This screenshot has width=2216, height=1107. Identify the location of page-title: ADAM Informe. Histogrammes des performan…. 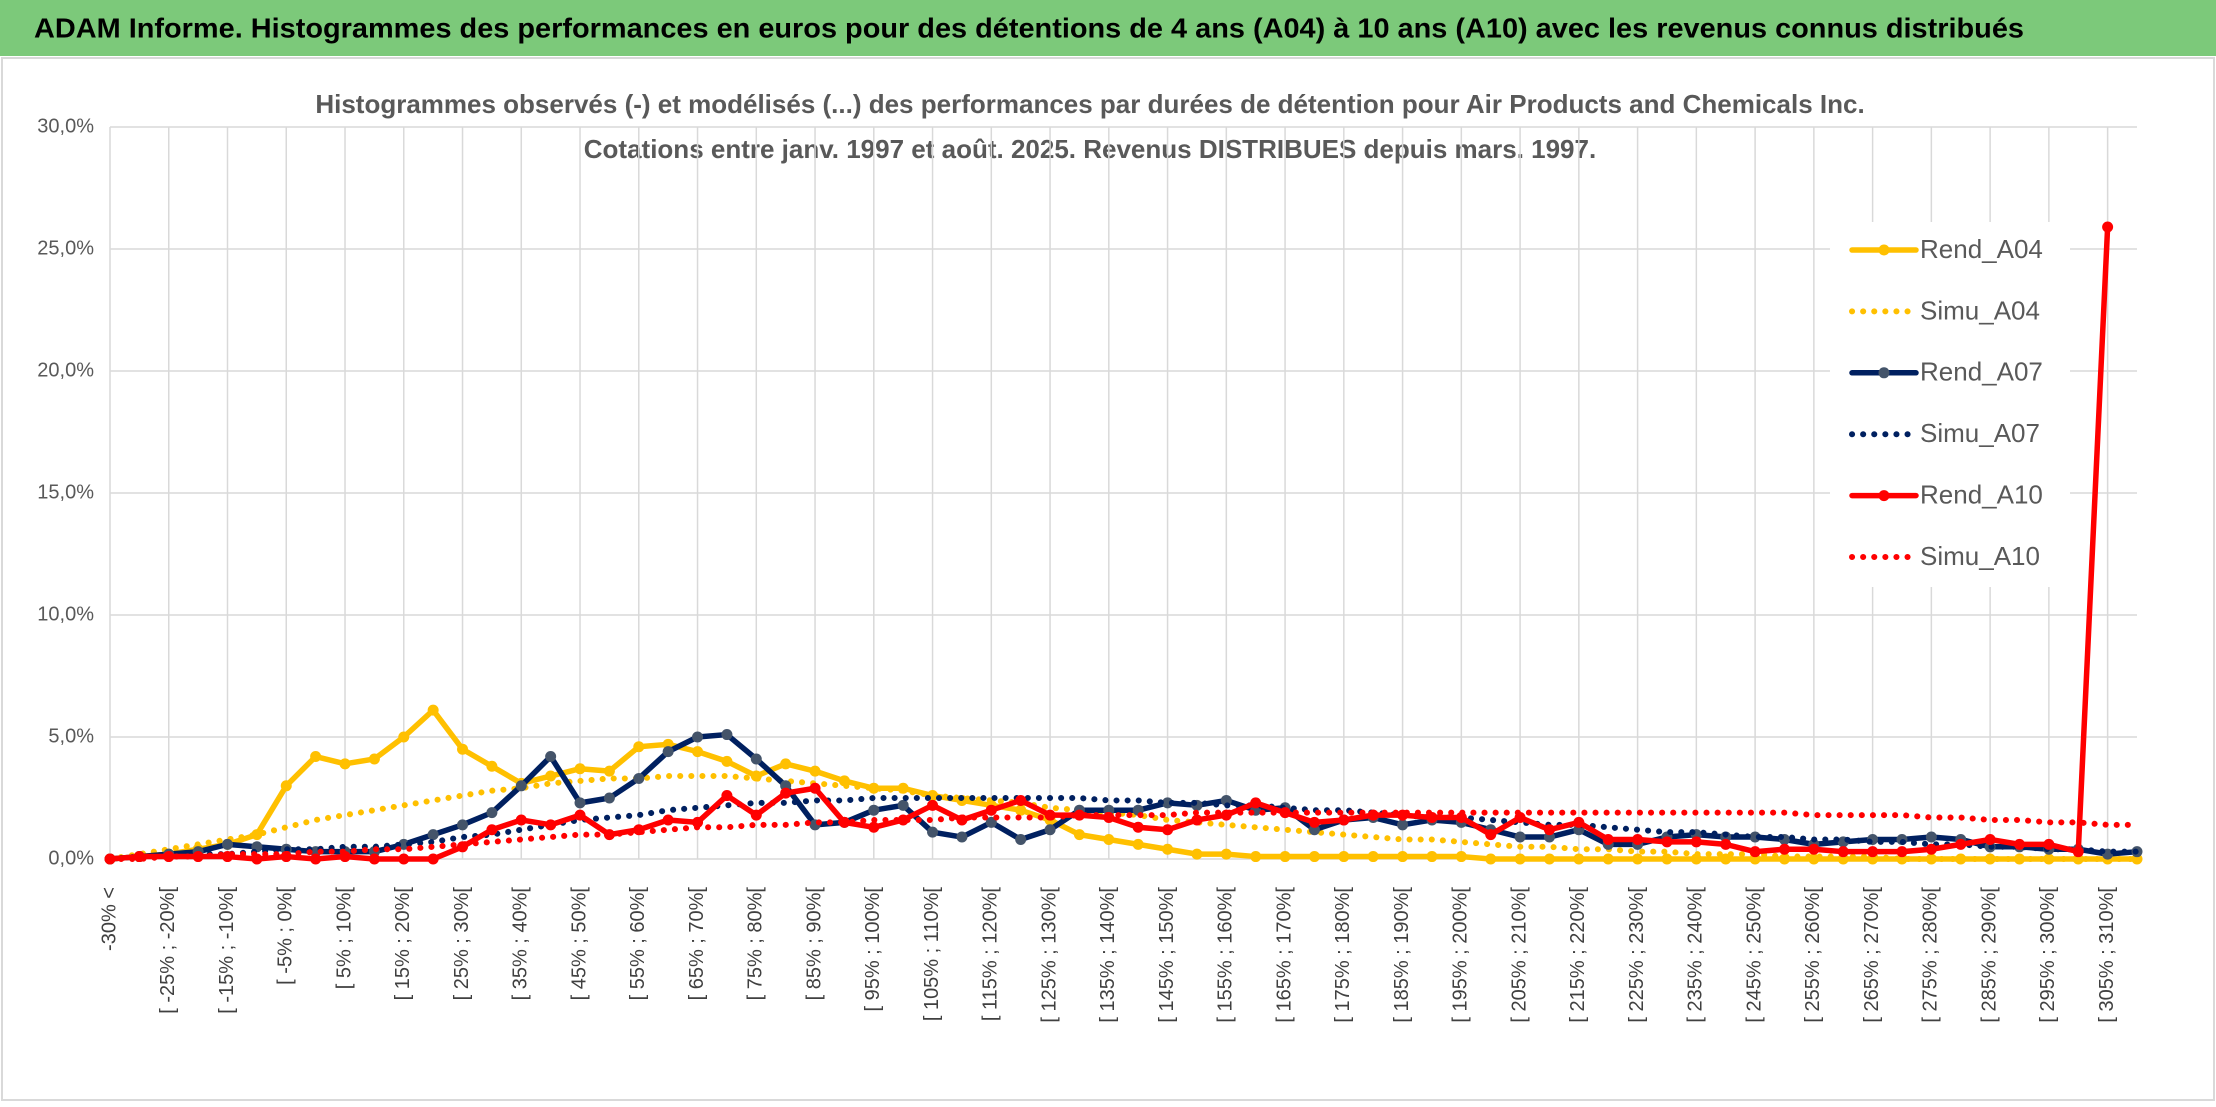
(1029, 27).